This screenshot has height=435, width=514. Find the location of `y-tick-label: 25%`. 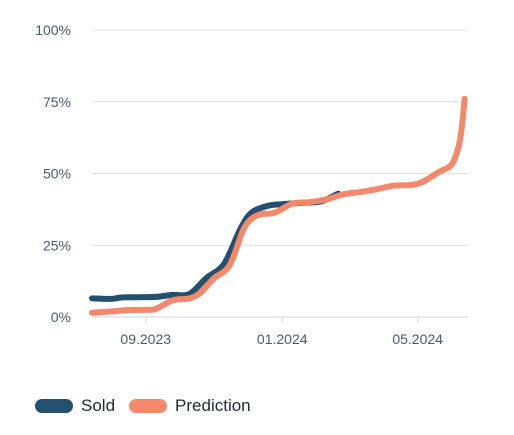

y-tick-label: 25% is located at coordinates (57, 245).